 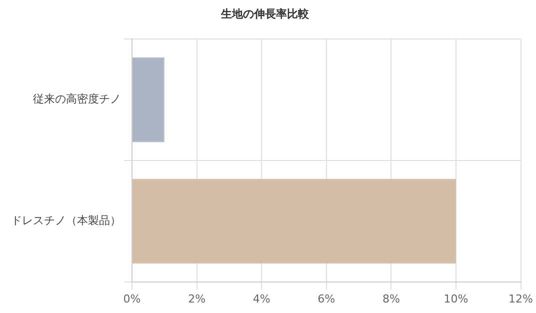 I want to click on x-tick-label: 2%, so click(x=197, y=299).